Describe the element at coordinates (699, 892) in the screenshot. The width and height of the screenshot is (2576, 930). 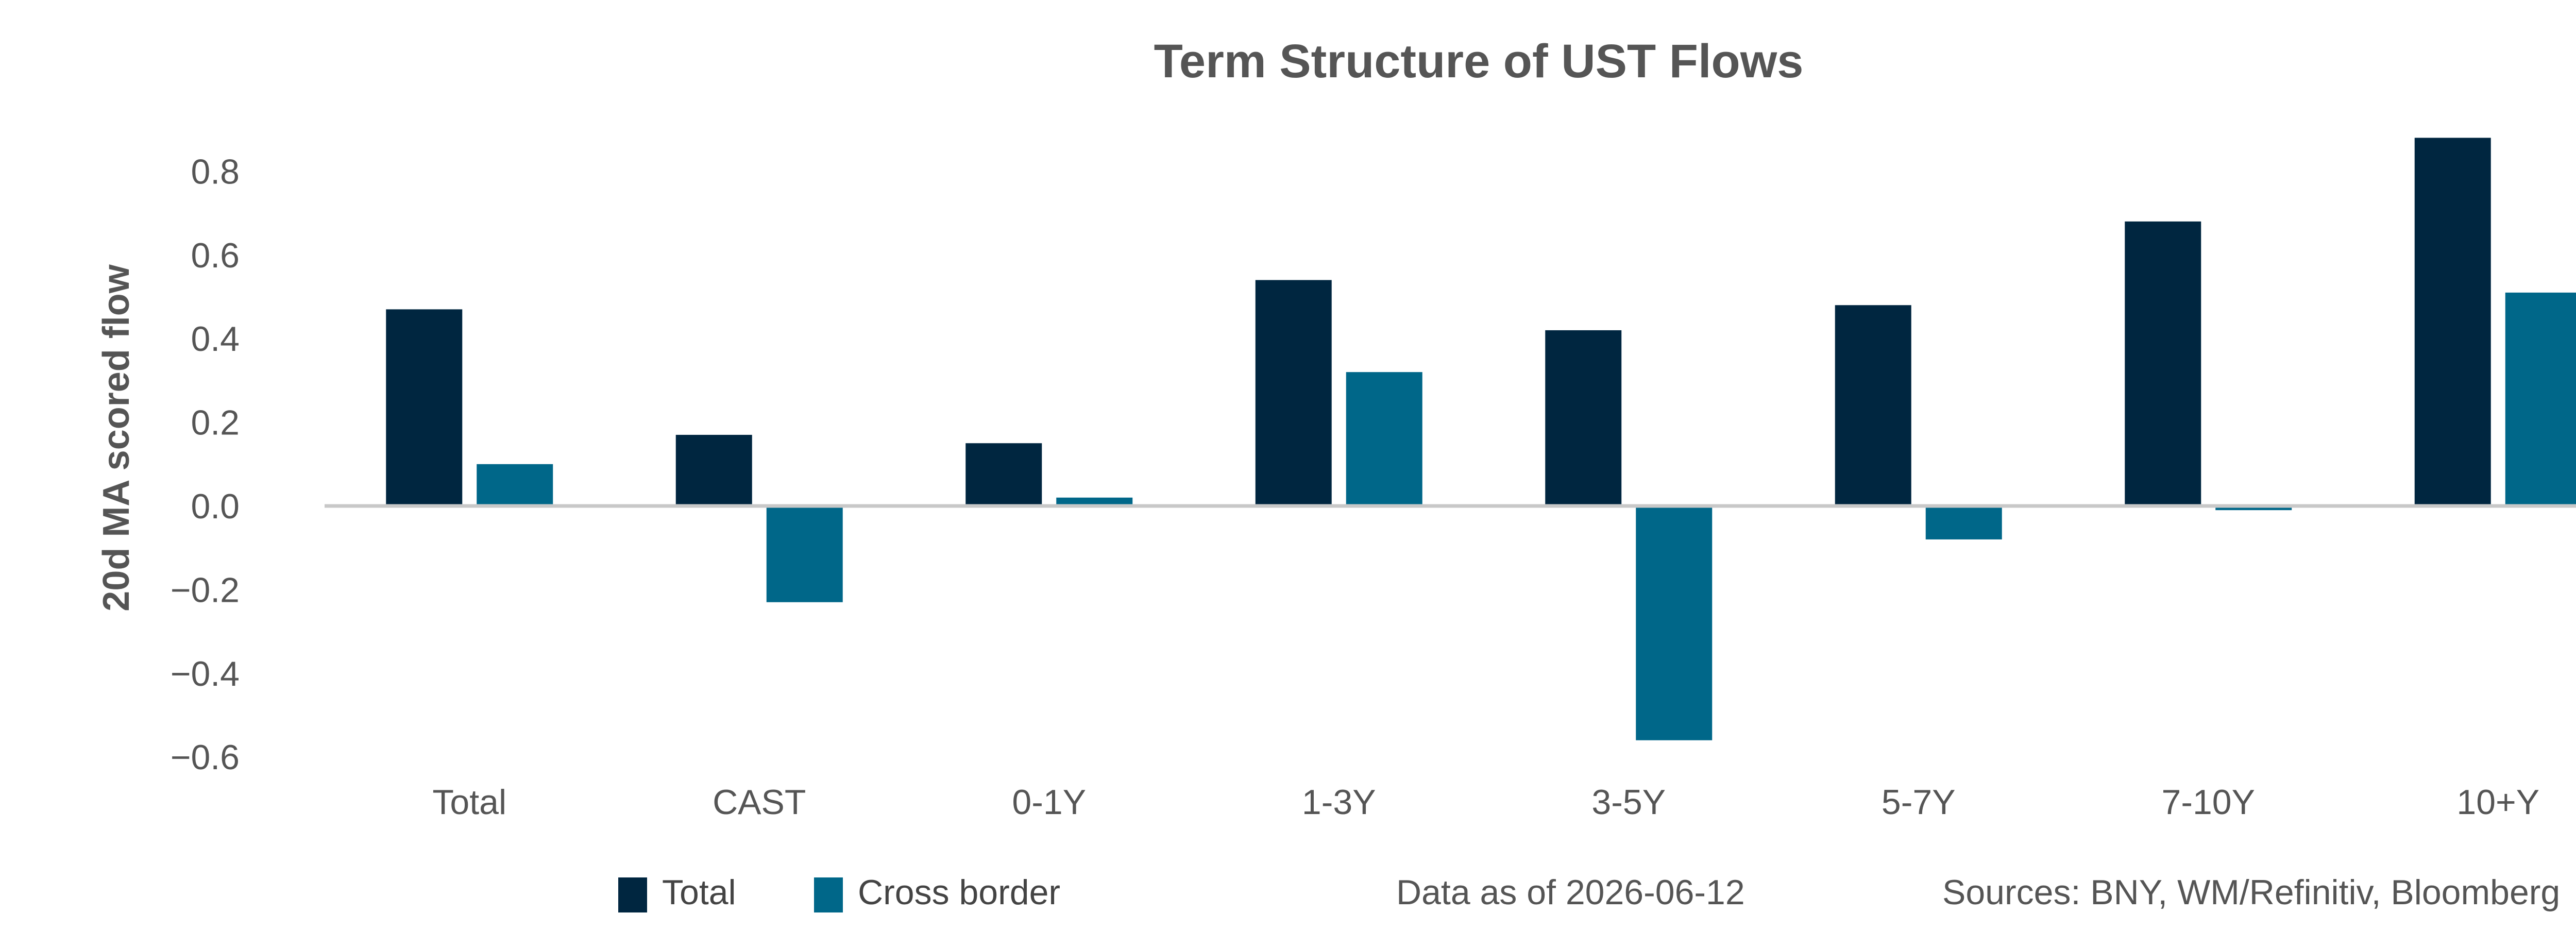
I see `legend-label: Total` at that location.